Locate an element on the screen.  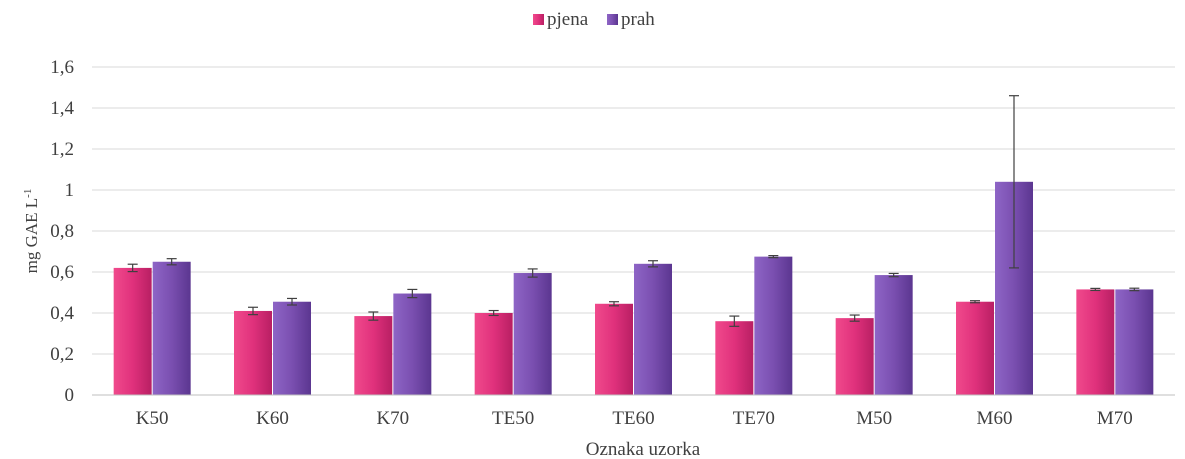
x-tick-label: K60 is located at coordinates (272, 418).